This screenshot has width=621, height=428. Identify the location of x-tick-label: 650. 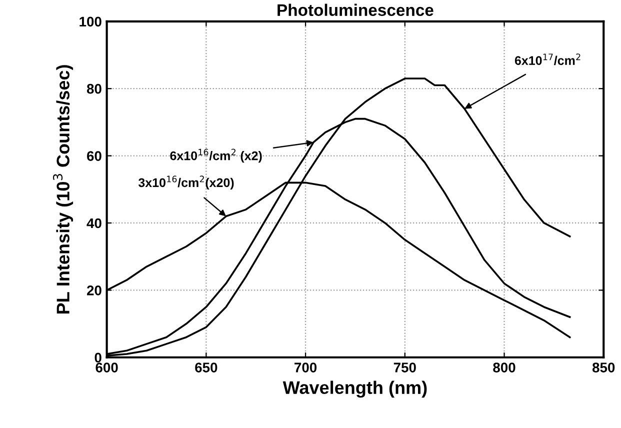
(206, 367).